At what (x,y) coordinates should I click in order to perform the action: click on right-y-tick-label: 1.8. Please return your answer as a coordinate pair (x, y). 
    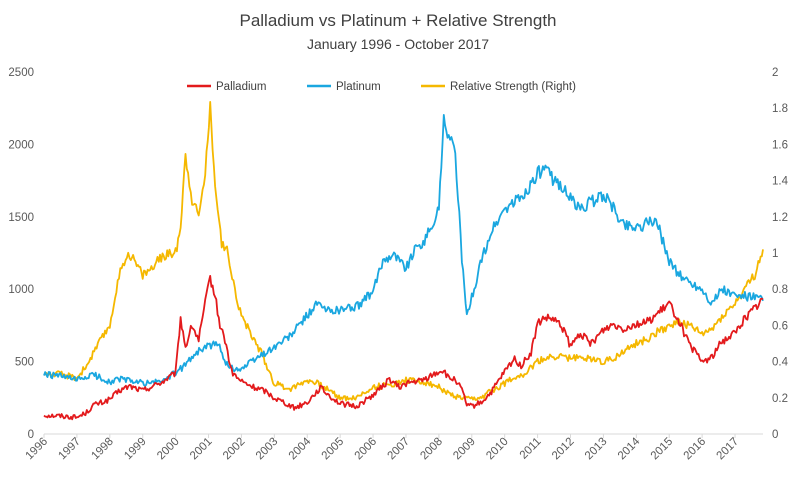
    Looking at the image, I should click on (780, 109).